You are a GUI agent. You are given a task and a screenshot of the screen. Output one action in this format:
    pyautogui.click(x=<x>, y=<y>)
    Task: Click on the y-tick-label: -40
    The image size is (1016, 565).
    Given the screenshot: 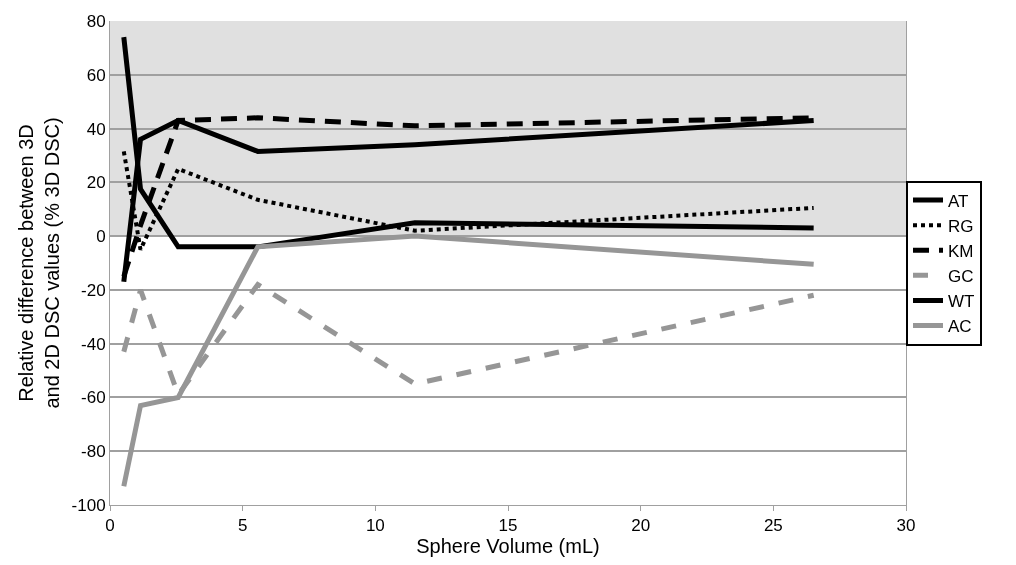 What is the action you would take?
    pyautogui.click(x=93, y=344)
    